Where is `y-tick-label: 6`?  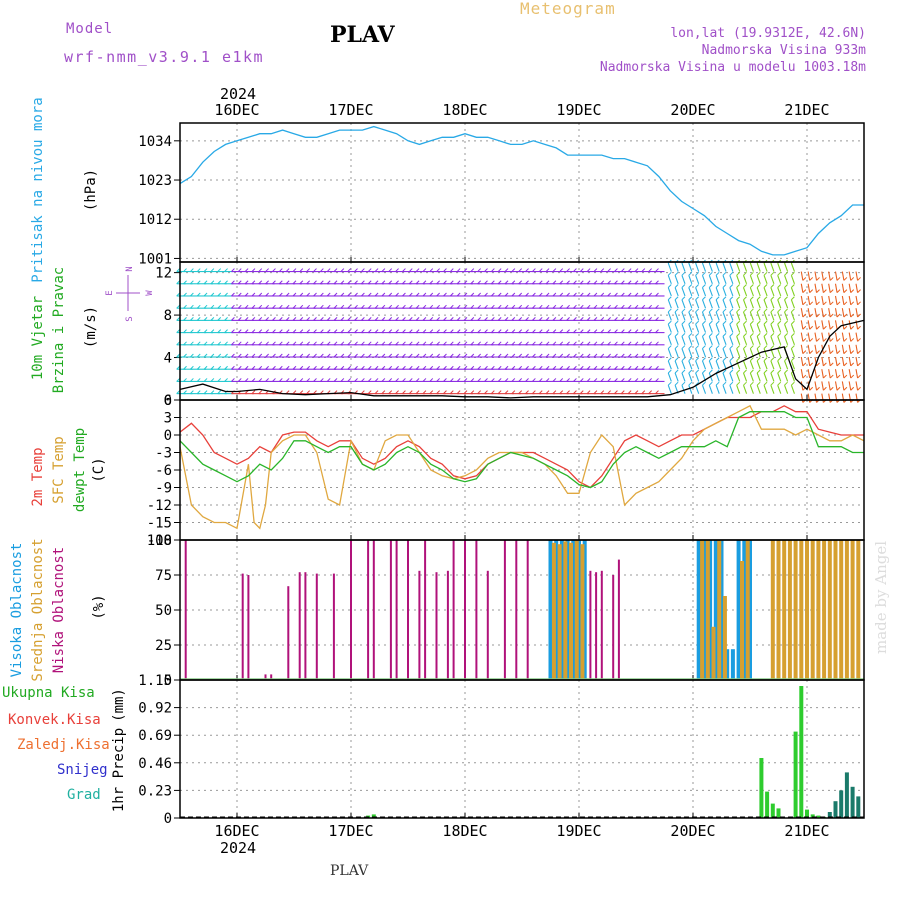
y-tick-label: 6 is located at coordinates (168, 401).